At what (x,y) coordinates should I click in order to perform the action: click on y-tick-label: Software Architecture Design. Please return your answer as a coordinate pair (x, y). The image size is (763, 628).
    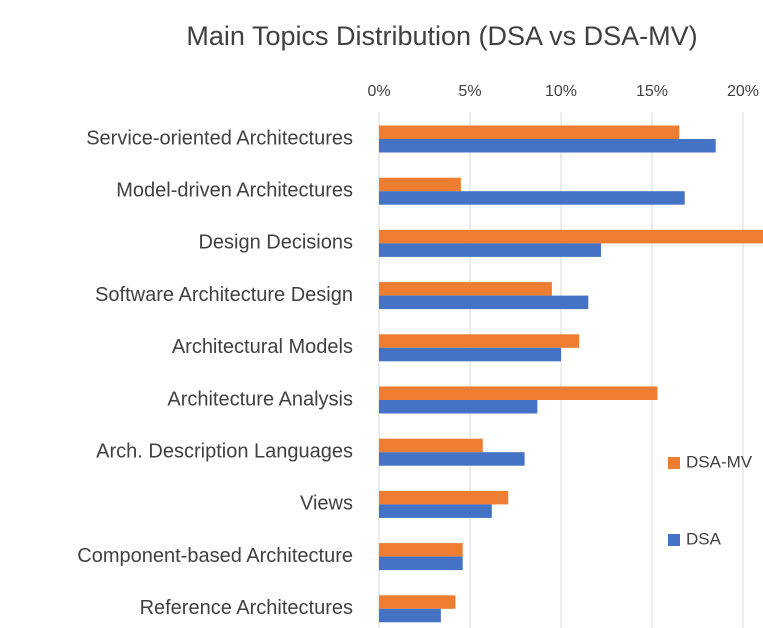
    Looking at the image, I should click on (224, 295).